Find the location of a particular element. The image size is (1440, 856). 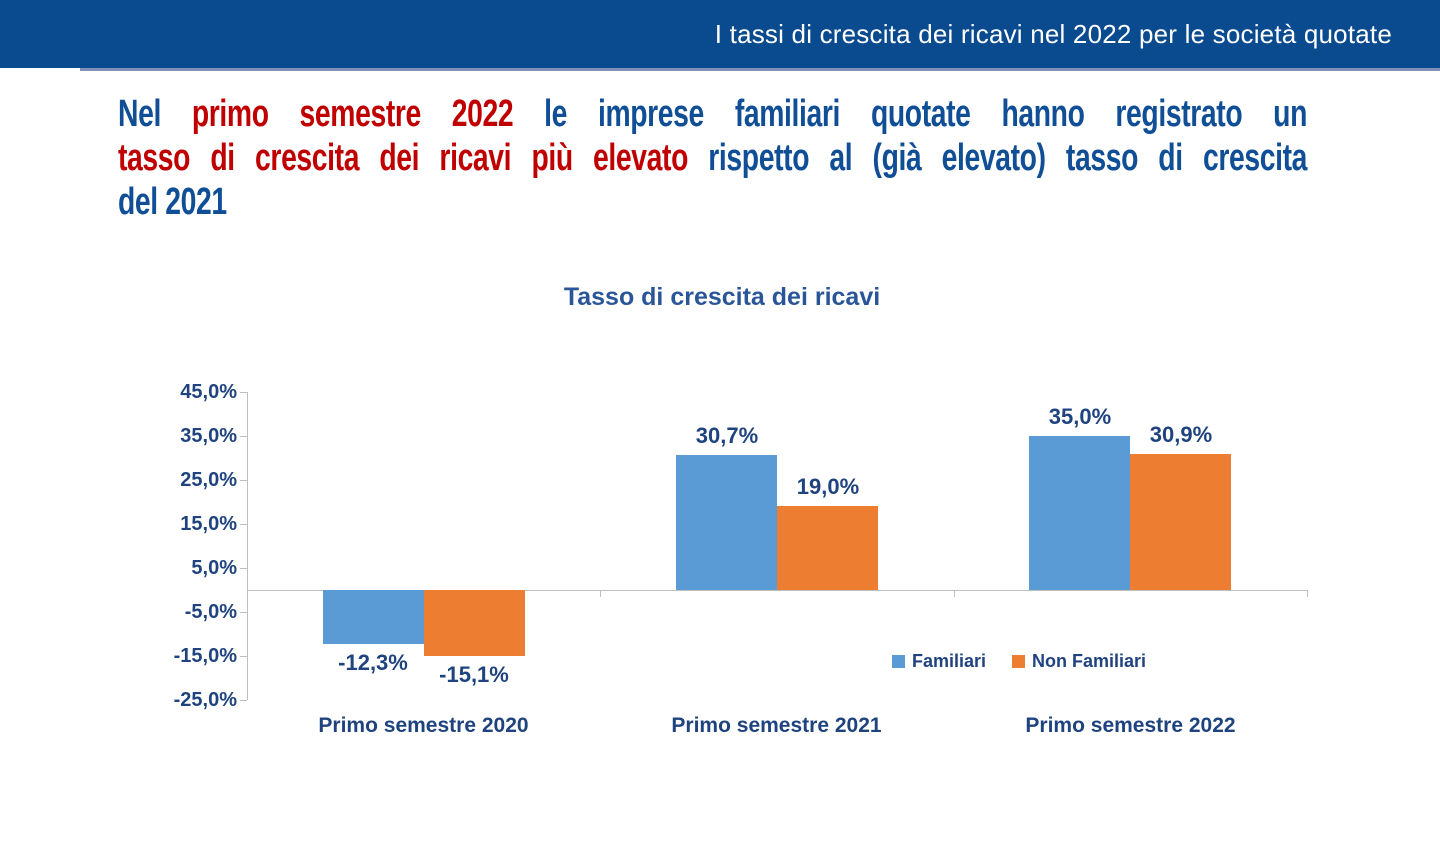

data-label: 19,0% is located at coordinates (828, 486).